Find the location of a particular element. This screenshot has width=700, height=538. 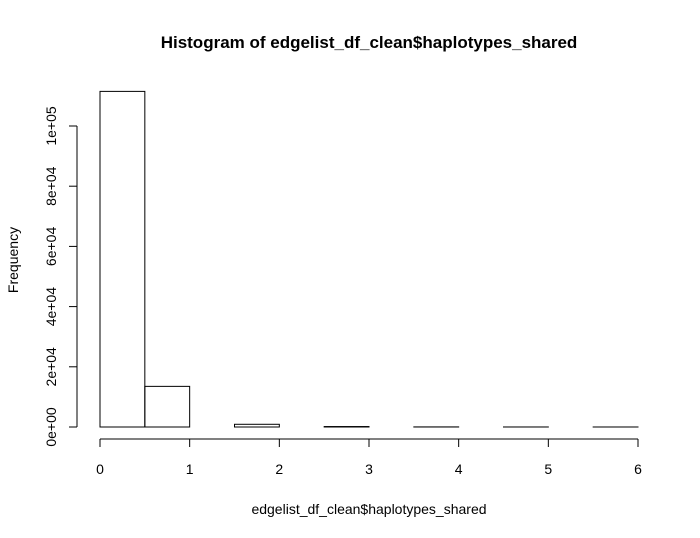

x-axis: 0 1 2 3 4 5 6 is located at coordinates (369, 457).